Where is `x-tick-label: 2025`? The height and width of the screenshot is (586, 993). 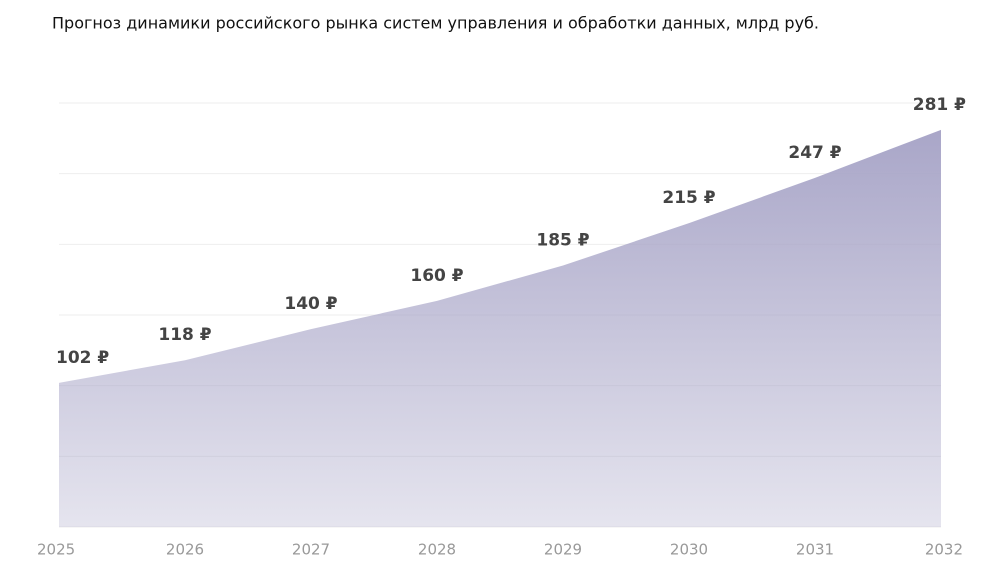
x-tick-label: 2025 is located at coordinates (56, 550).